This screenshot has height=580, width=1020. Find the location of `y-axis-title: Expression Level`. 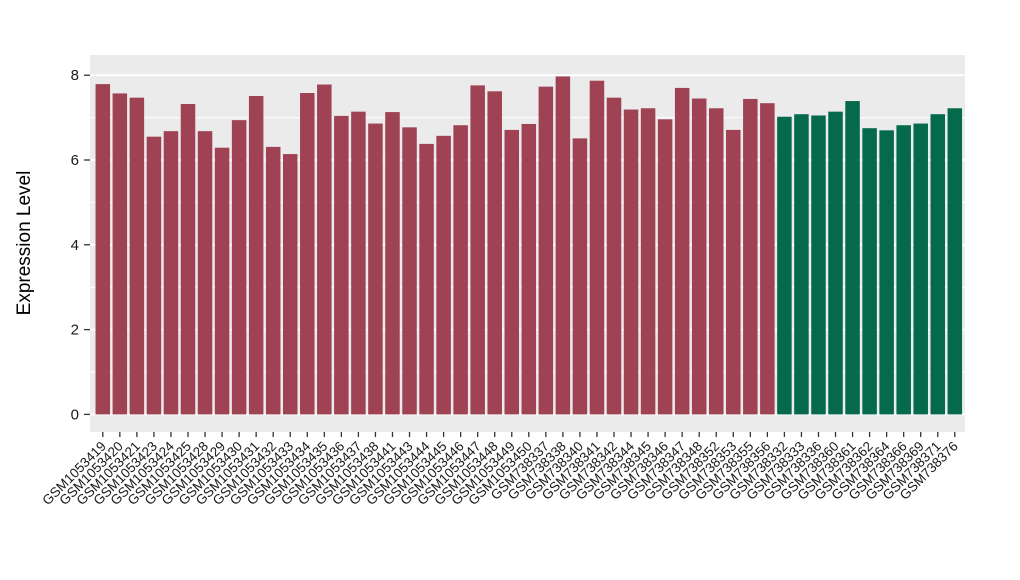

y-axis-title: Expression Level is located at coordinates (24, 243).